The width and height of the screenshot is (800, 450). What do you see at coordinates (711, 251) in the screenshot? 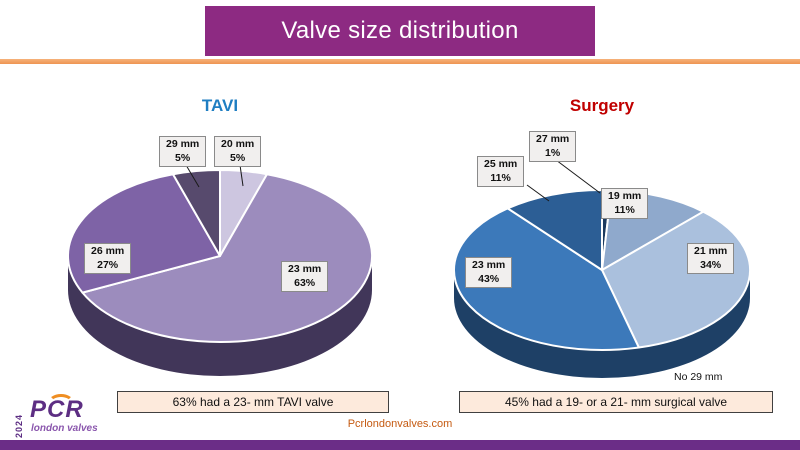
I see `valve-size-text: 21 mm` at bounding box center [711, 251].